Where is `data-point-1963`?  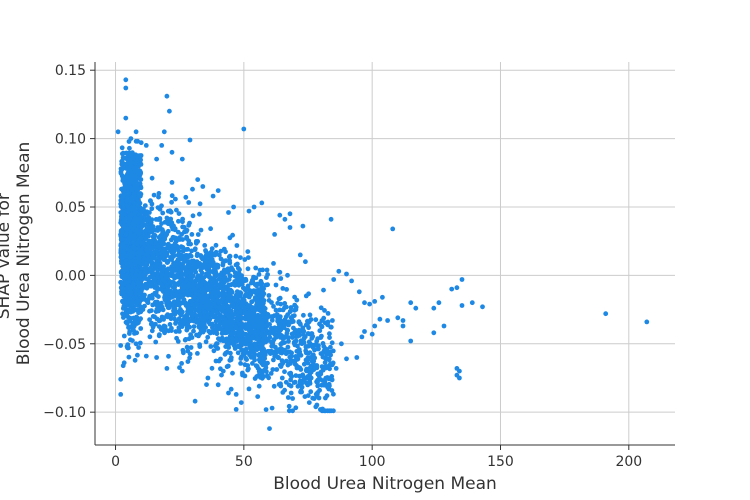
data-point-1963 is located at coordinates (256, 278).